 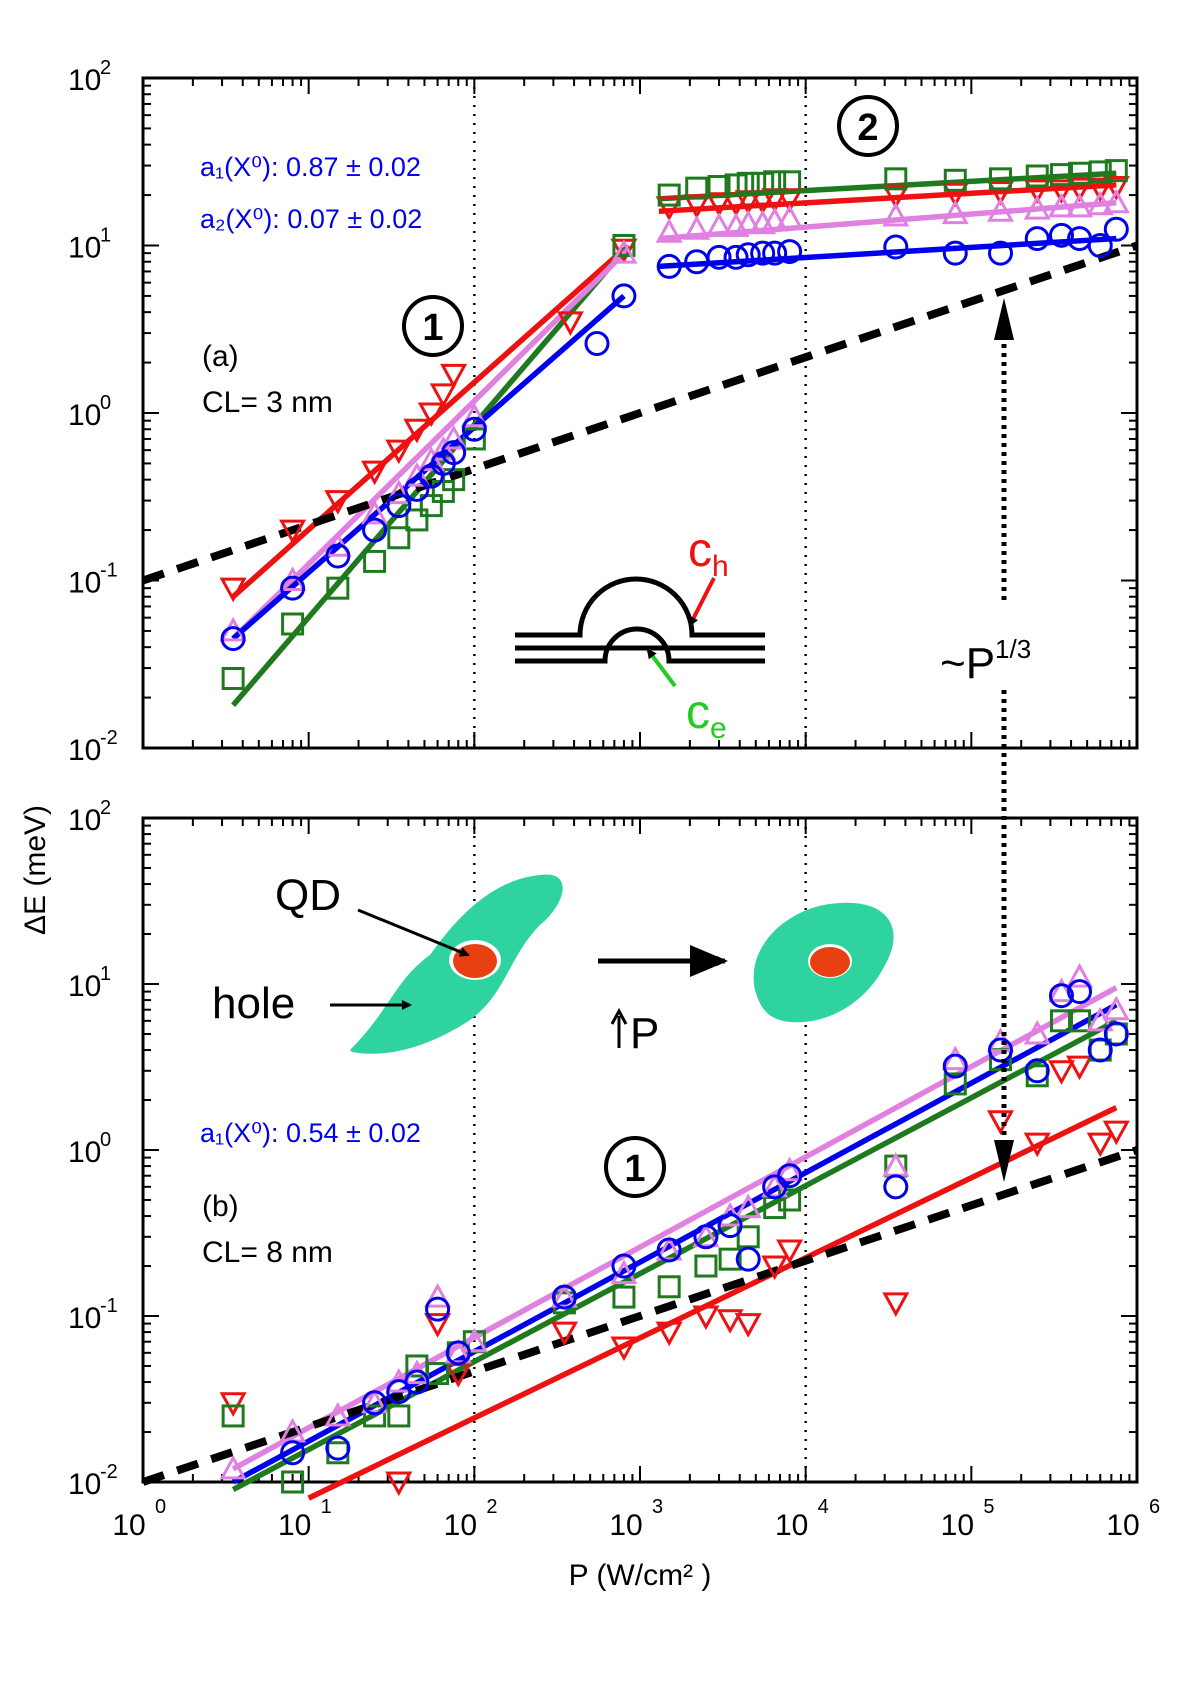 What do you see at coordinates (619, 1027) in the screenshot?
I see `up-arrow-icon` at bounding box center [619, 1027].